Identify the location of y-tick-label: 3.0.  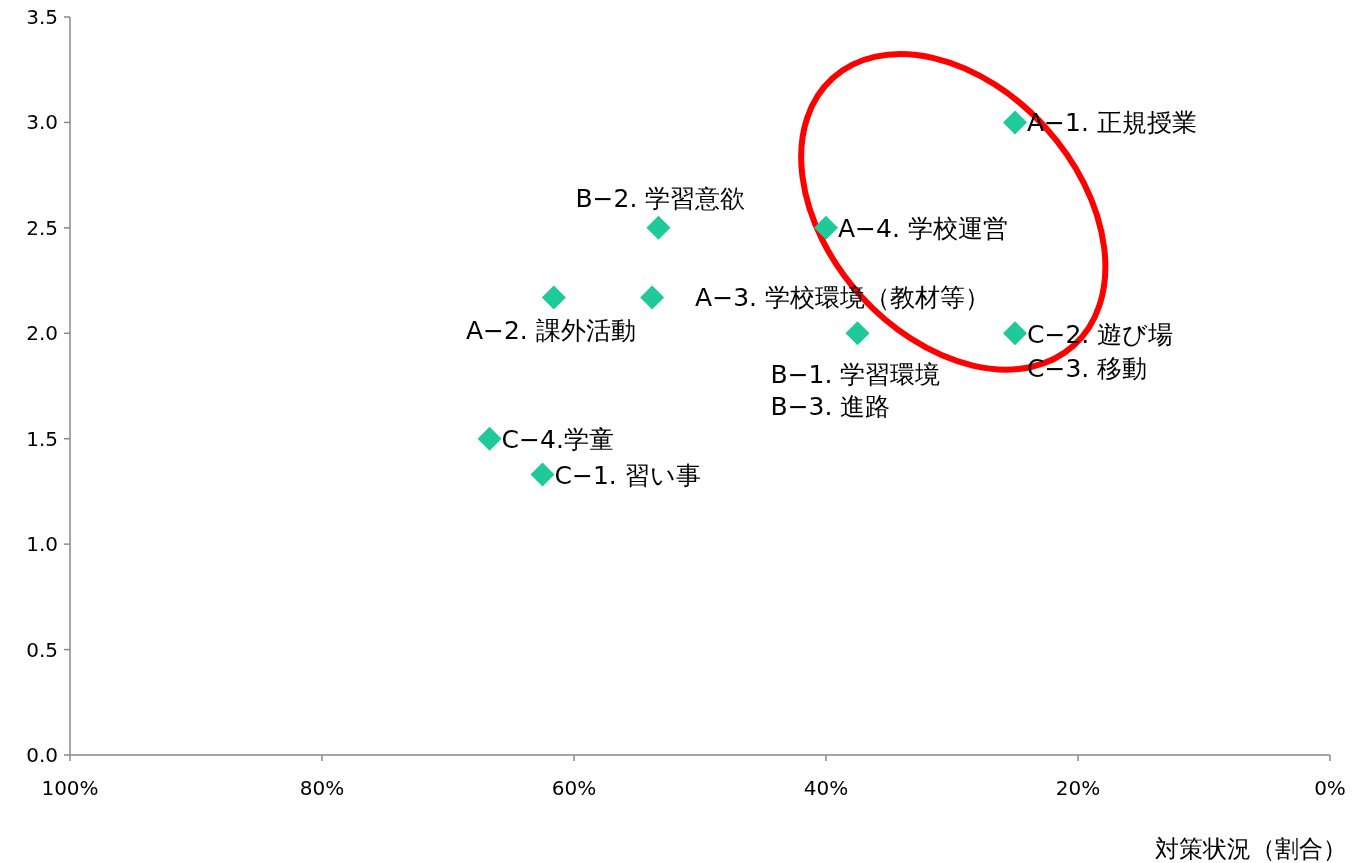
(42, 122).